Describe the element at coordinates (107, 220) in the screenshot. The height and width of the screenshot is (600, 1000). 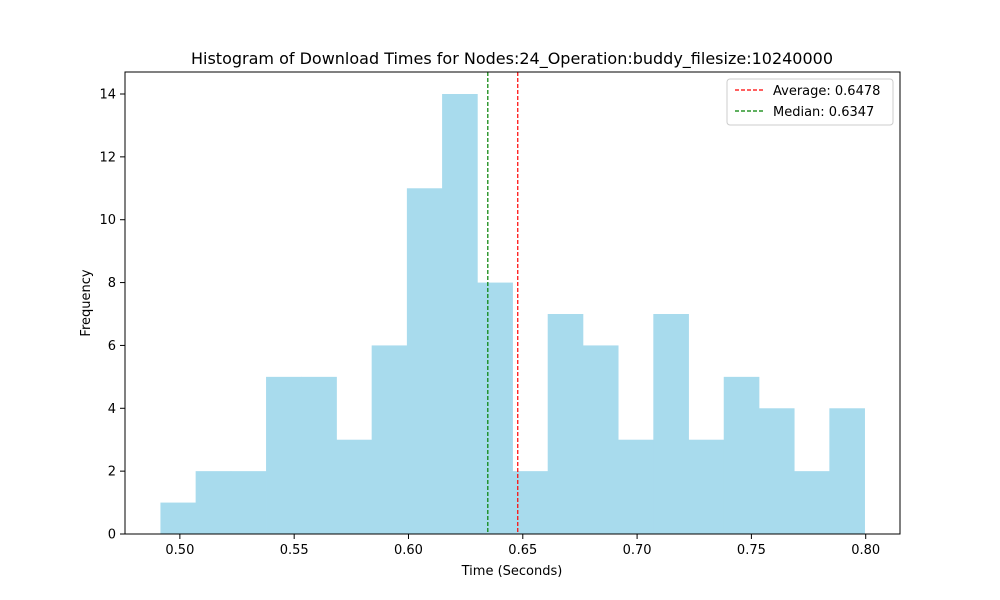
I see `y-tick-label: 10` at that location.